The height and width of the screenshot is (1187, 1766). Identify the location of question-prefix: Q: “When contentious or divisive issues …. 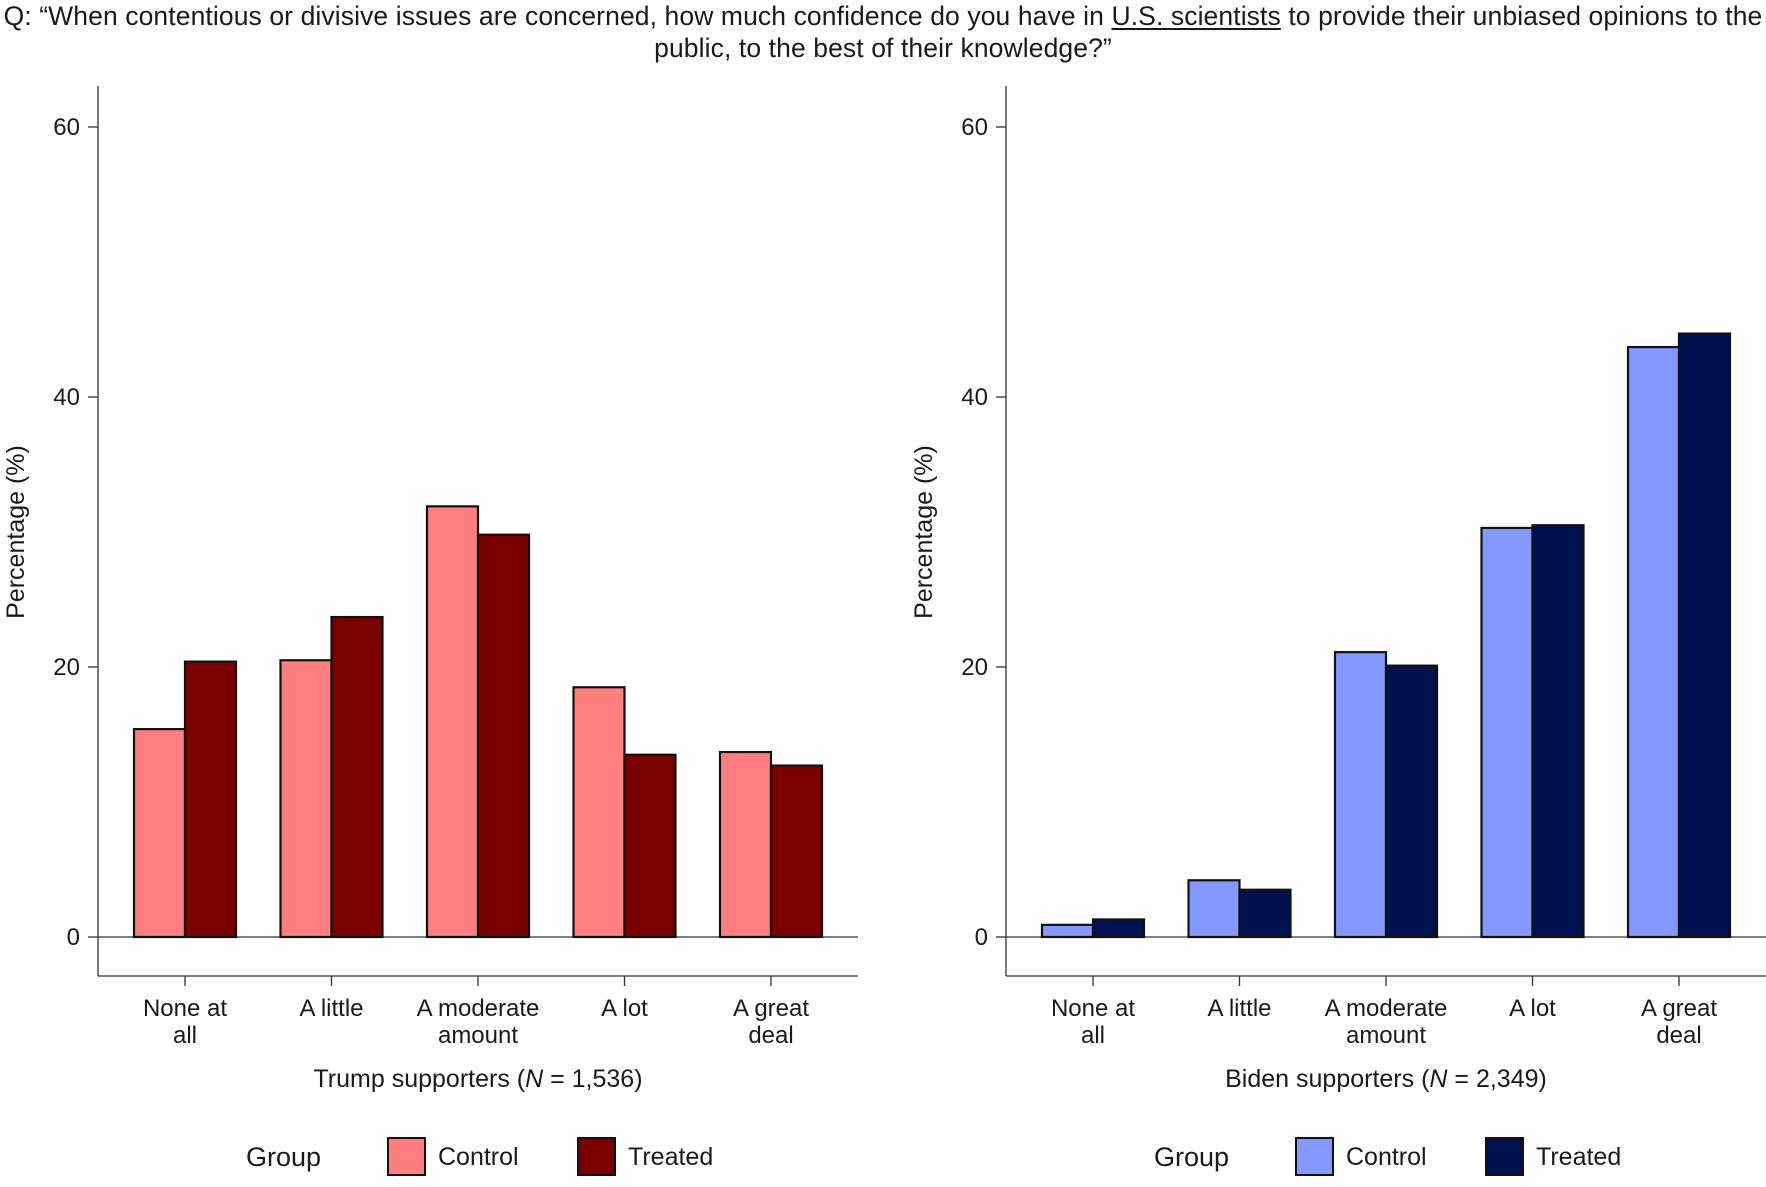
(557, 16).